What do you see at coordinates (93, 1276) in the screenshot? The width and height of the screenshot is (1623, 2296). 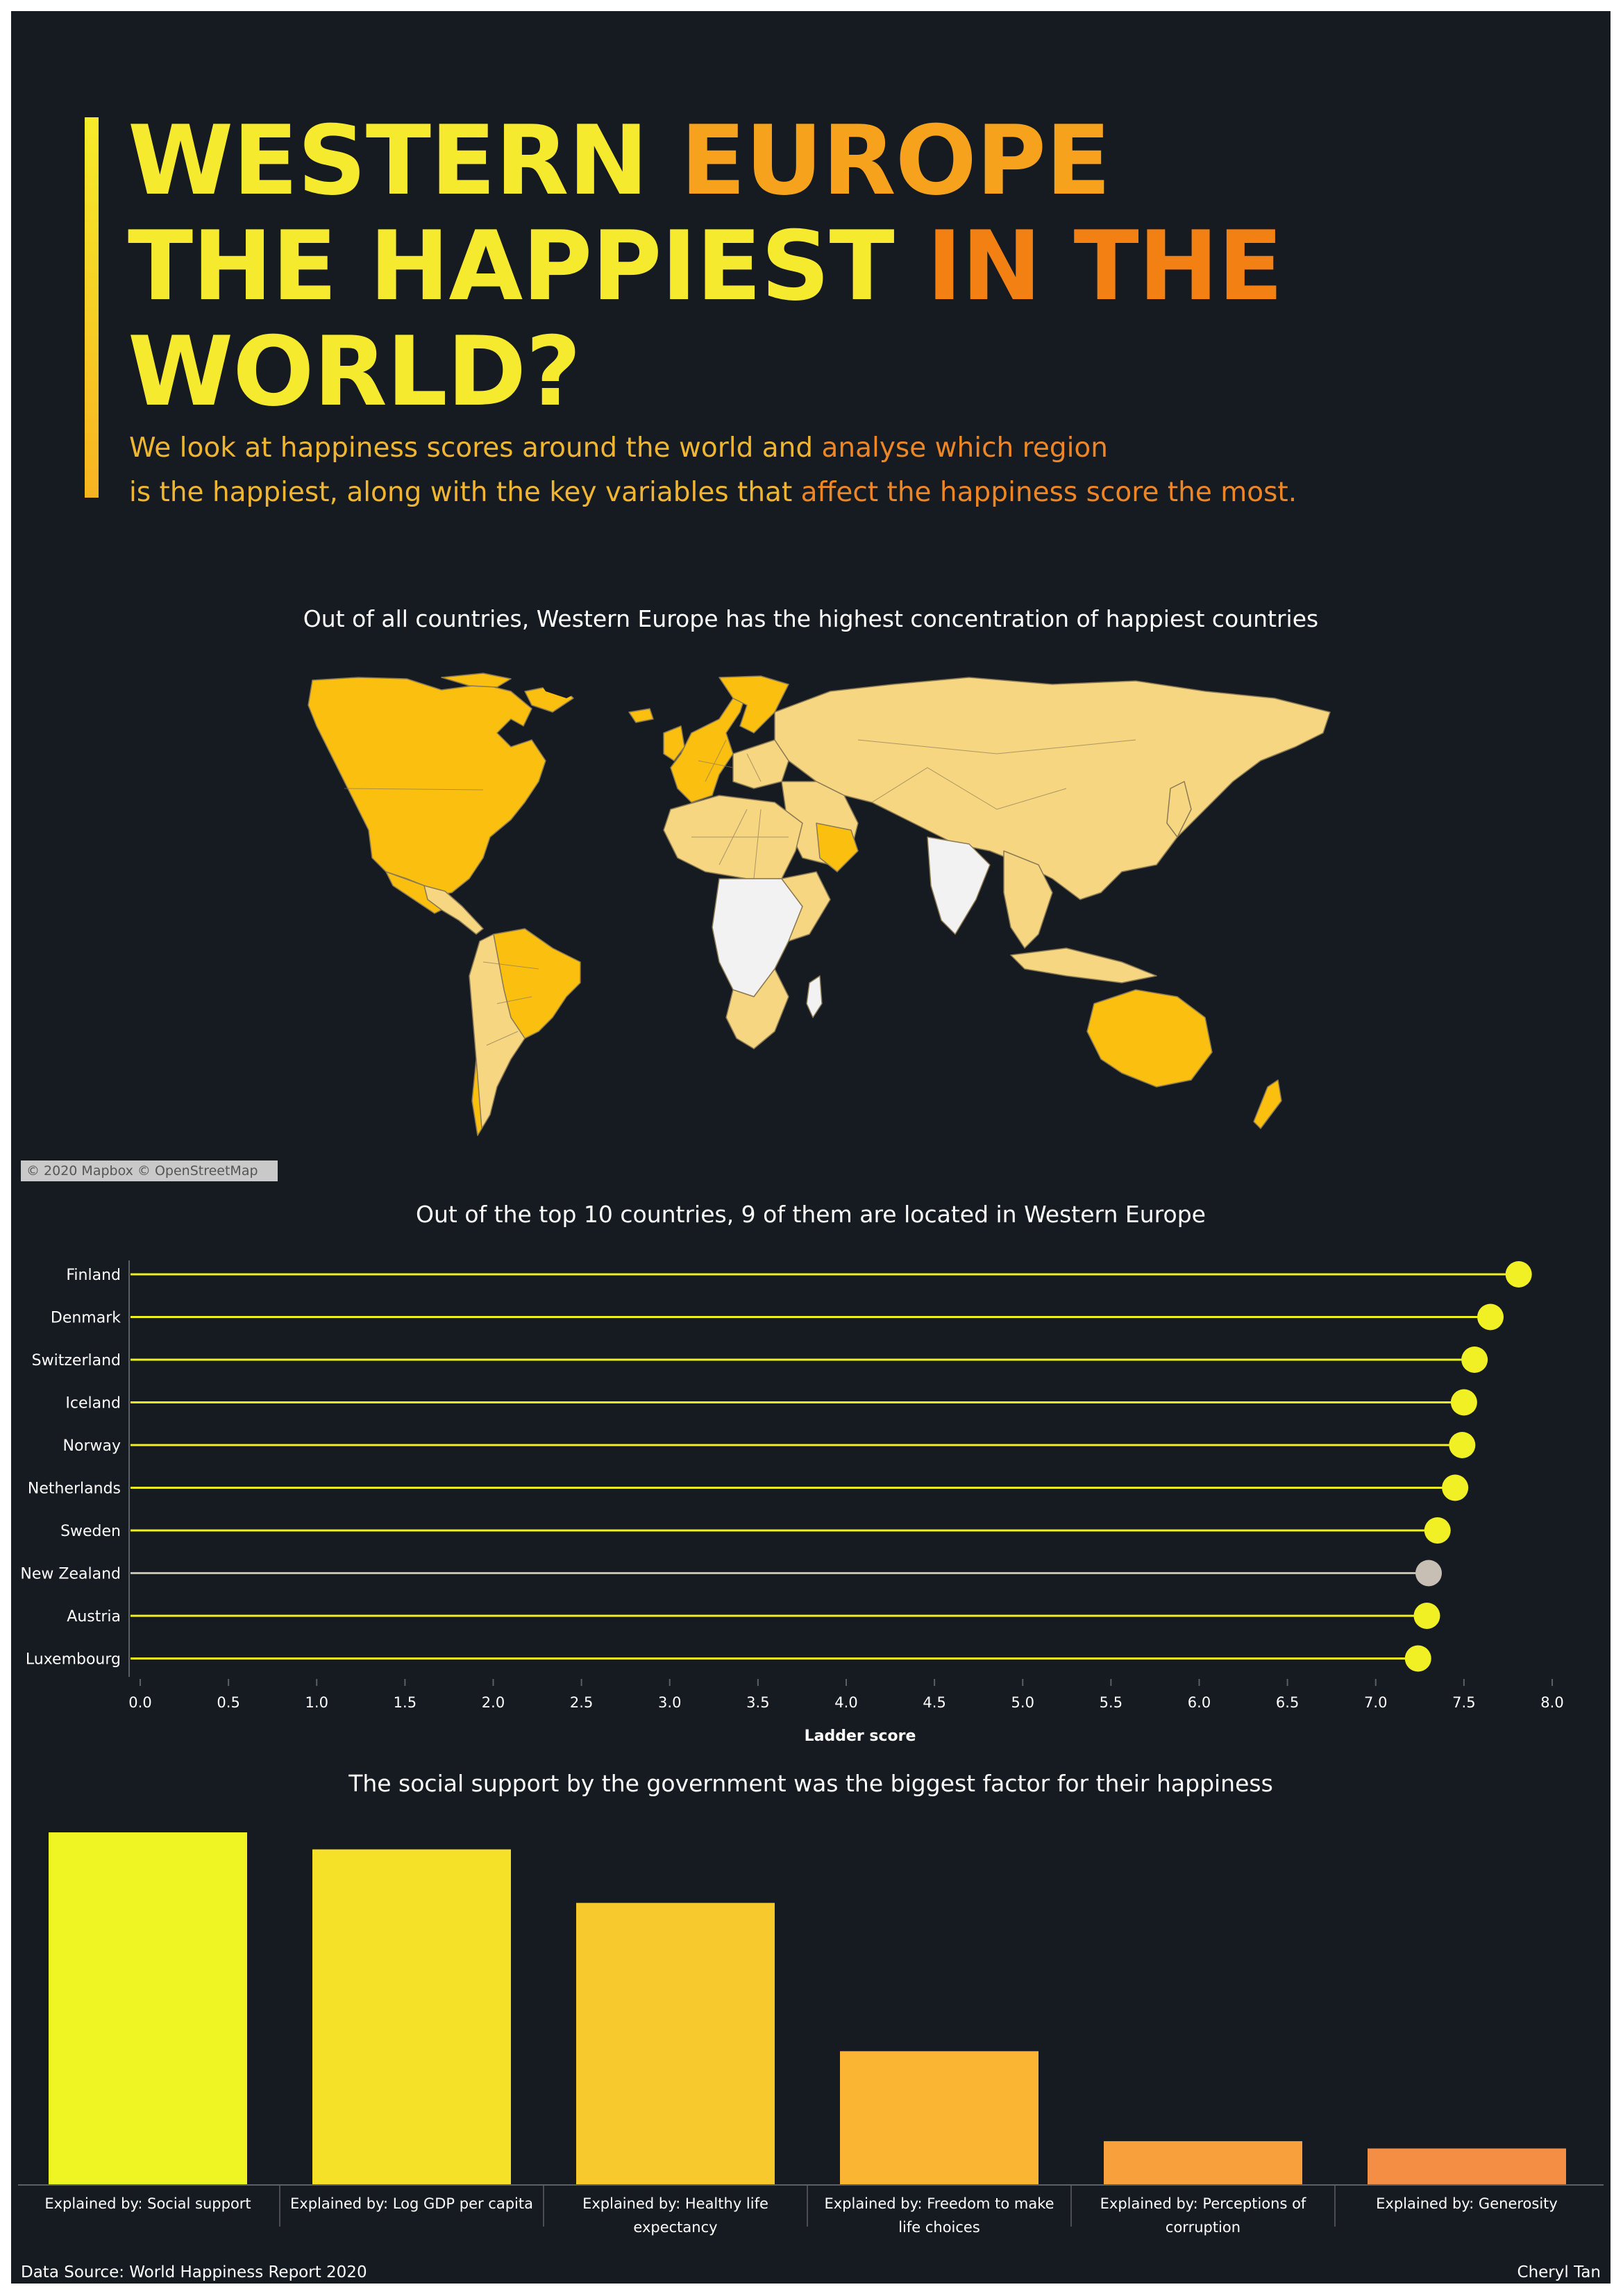 I see `lollipop-category-label: Finland` at bounding box center [93, 1276].